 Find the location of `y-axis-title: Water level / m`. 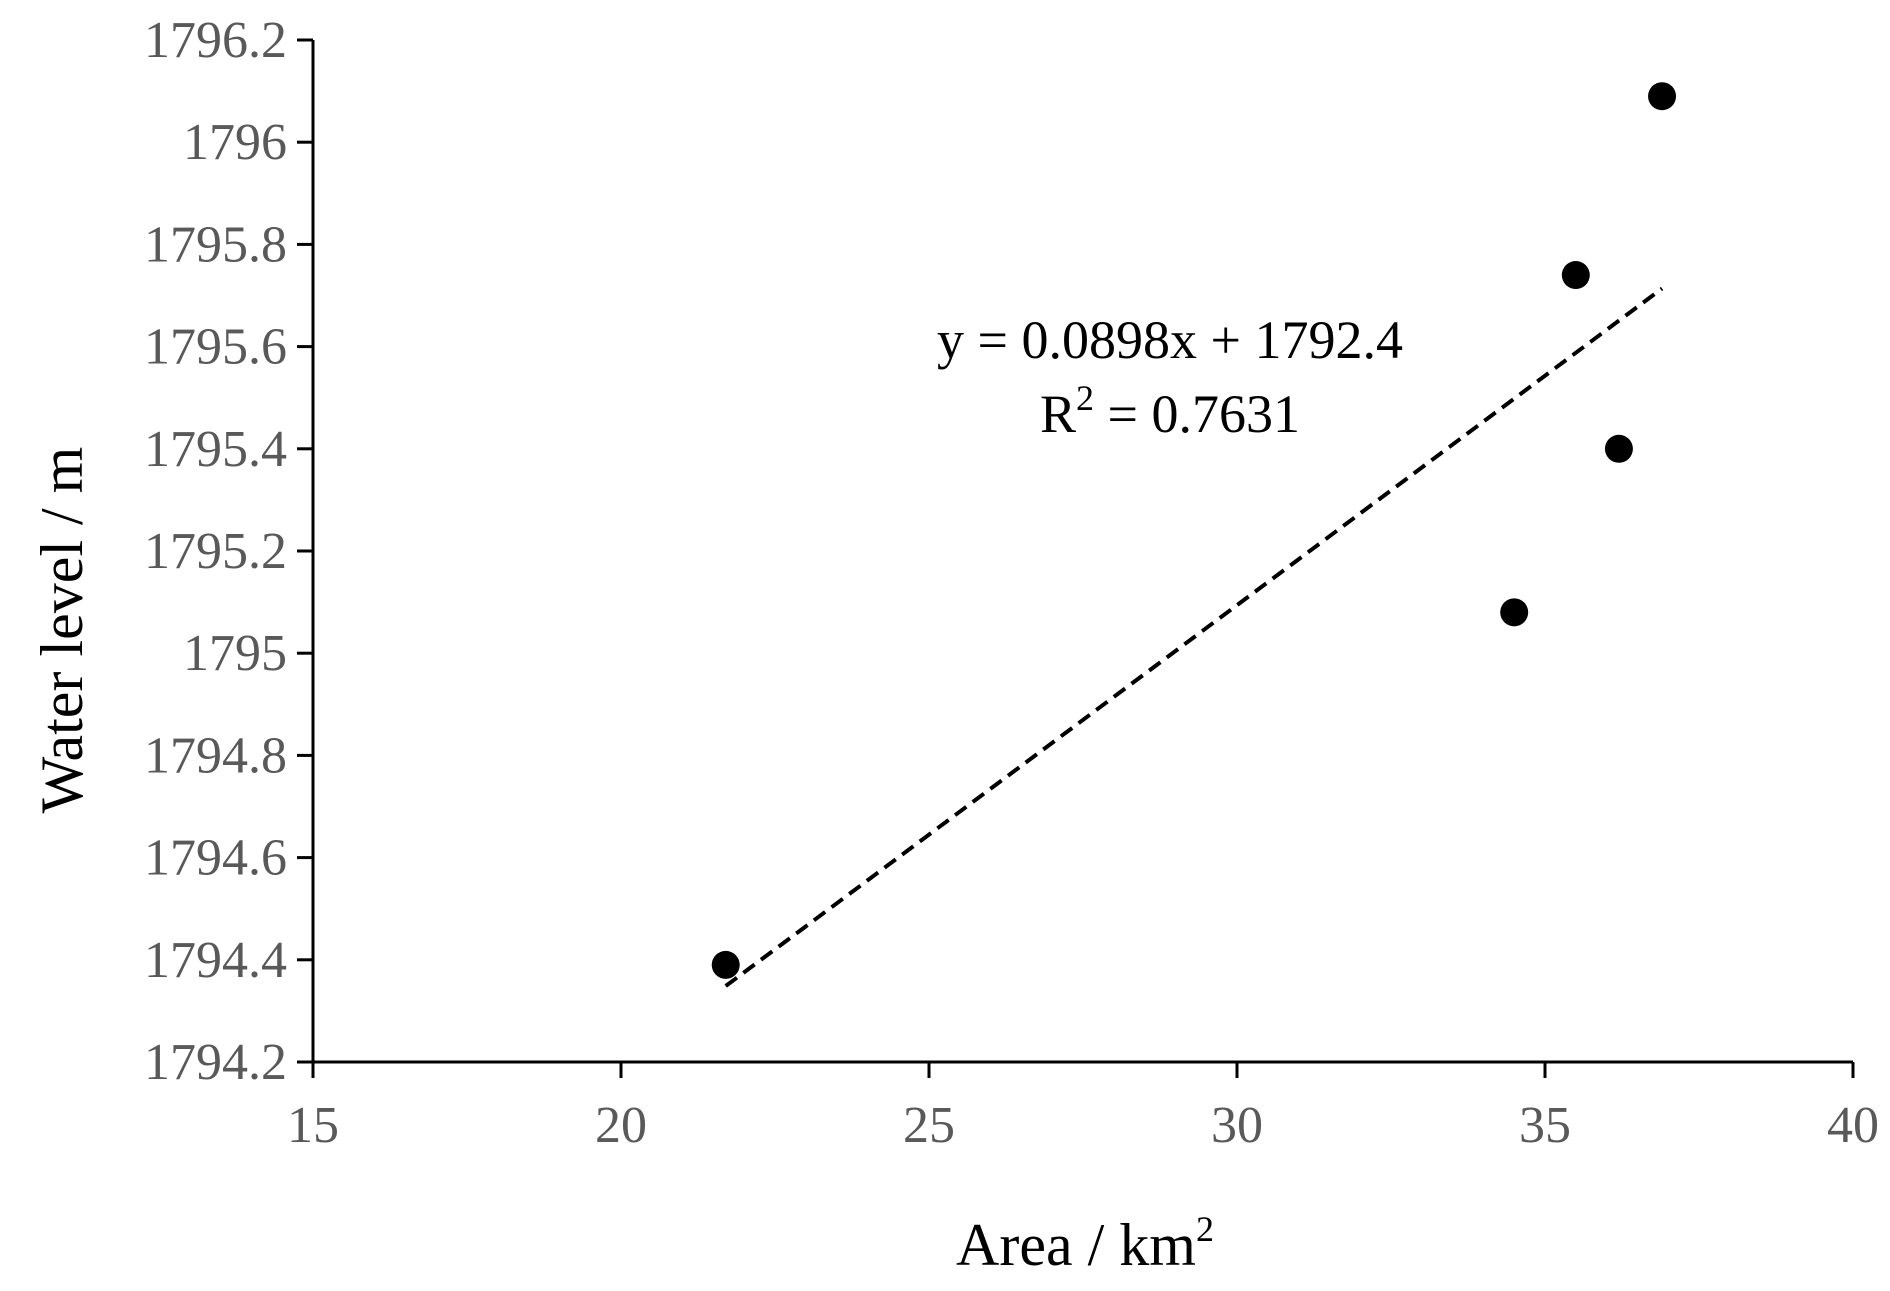

y-axis-title: Water level / m is located at coordinates (62, 630).